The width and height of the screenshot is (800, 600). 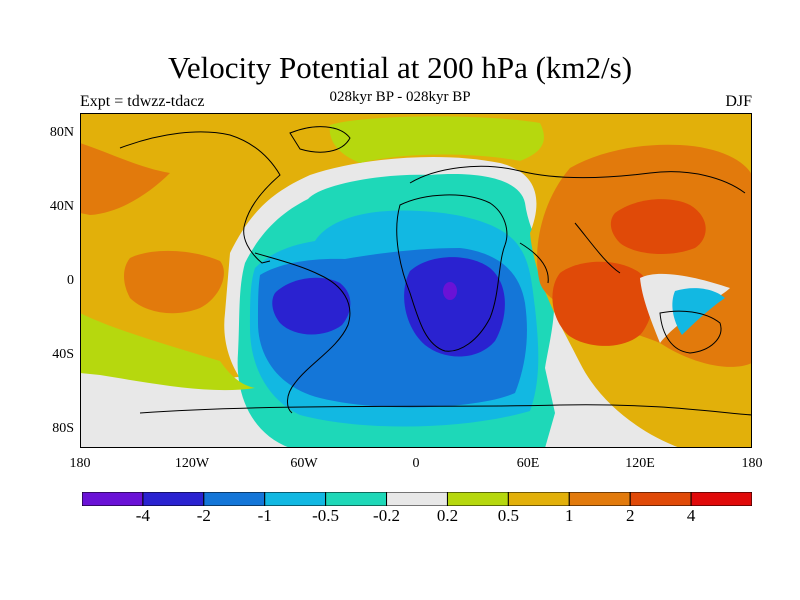 What do you see at coordinates (454, 307) in the screenshot?
I see `field-band-minus2-africa` at bounding box center [454, 307].